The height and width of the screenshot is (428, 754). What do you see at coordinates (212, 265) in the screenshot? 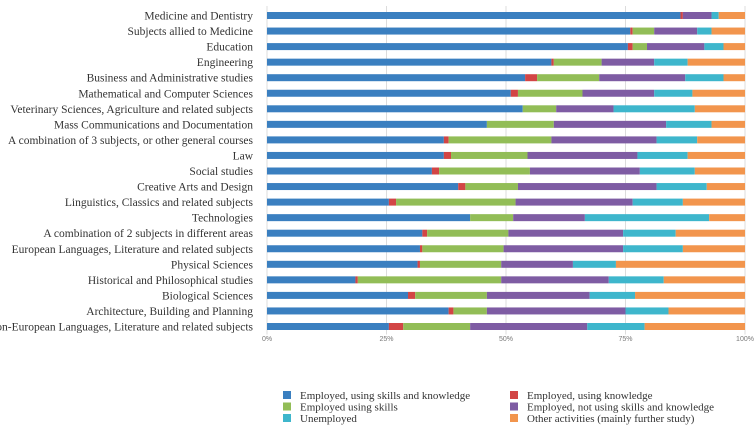
I see `category-label: Physical Sciences` at bounding box center [212, 265].